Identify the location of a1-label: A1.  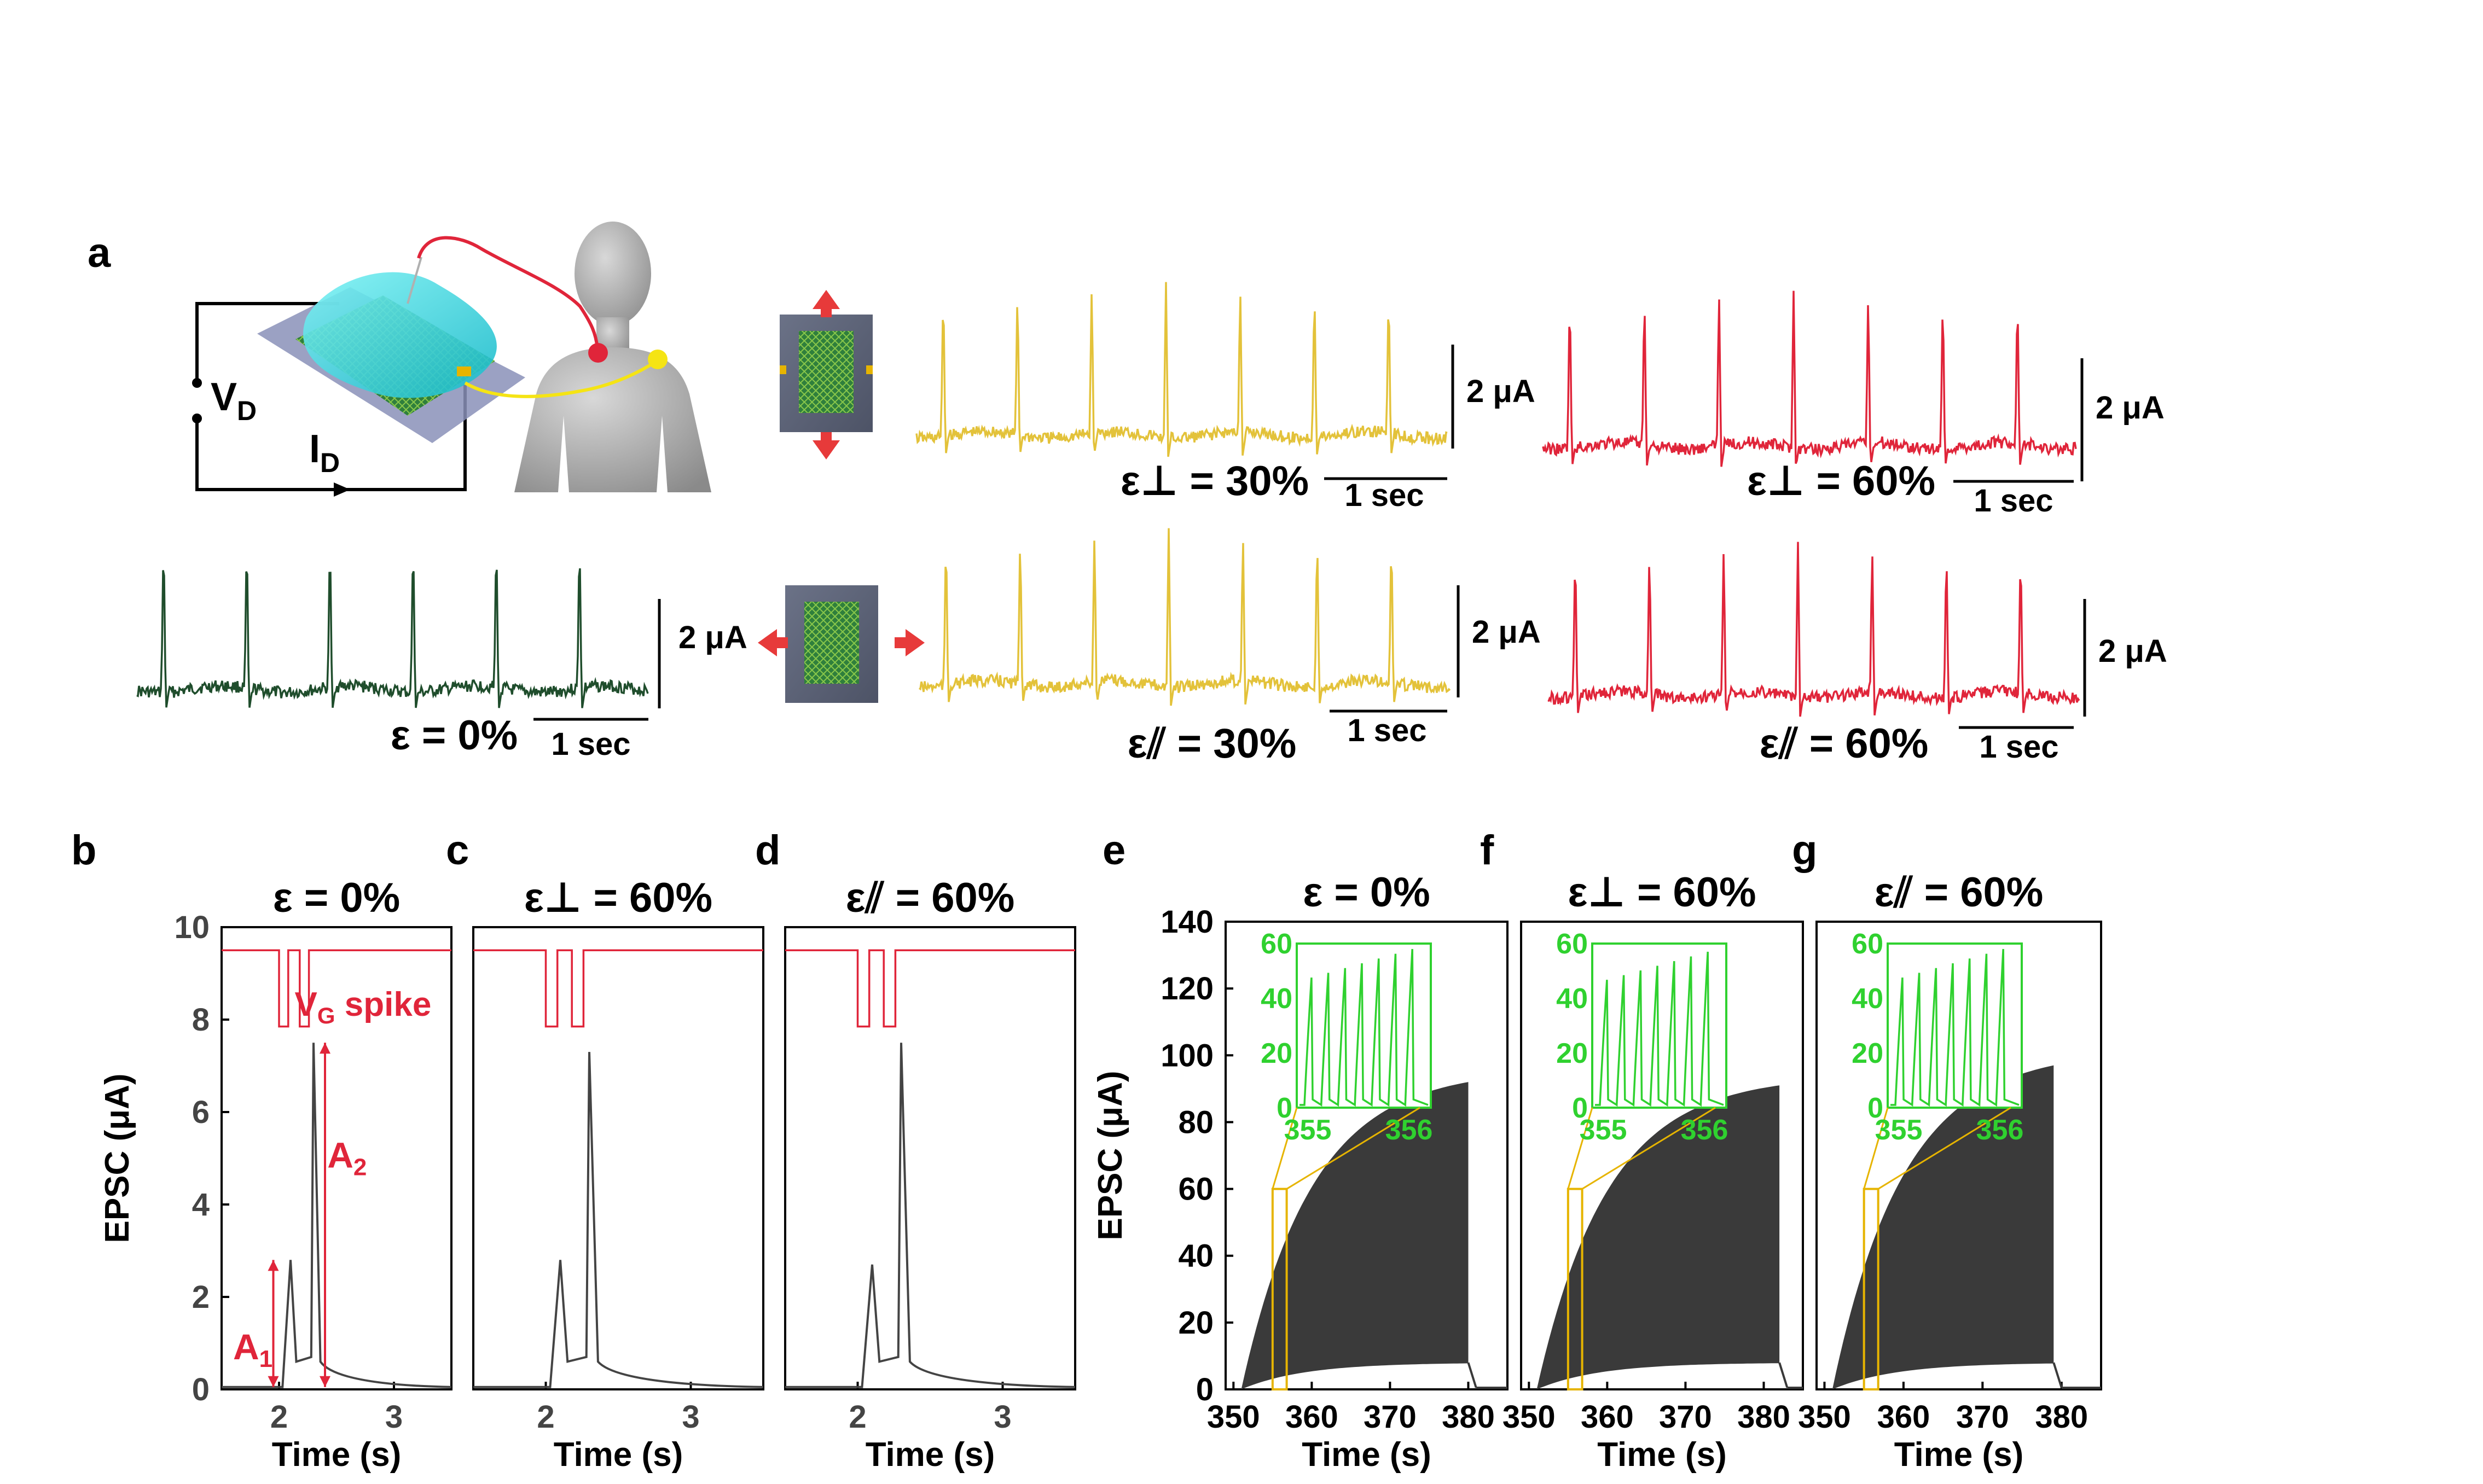
(252, 1349).